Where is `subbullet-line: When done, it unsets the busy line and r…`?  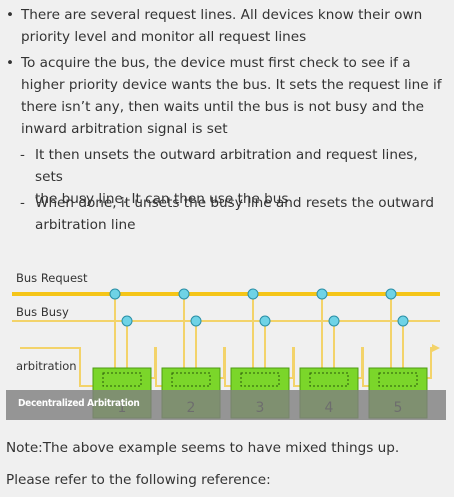 subbullet-line: When done, it unsets the busy line and r… is located at coordinates (234, 203).